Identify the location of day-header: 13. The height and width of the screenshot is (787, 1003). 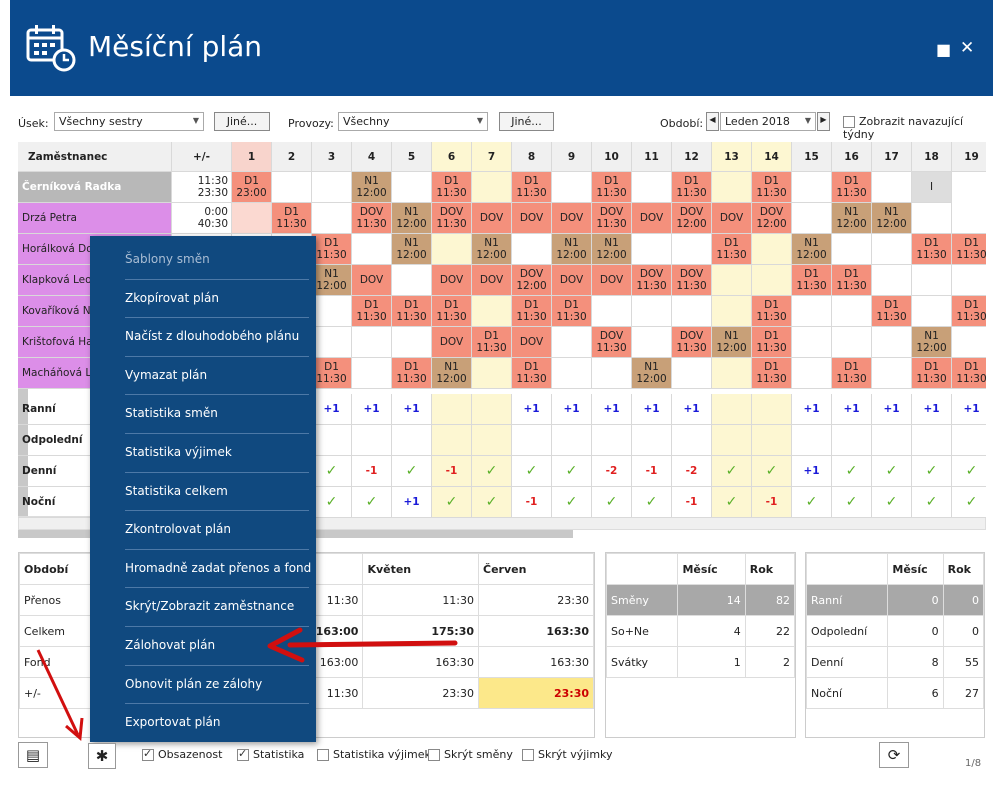
(732, 157).